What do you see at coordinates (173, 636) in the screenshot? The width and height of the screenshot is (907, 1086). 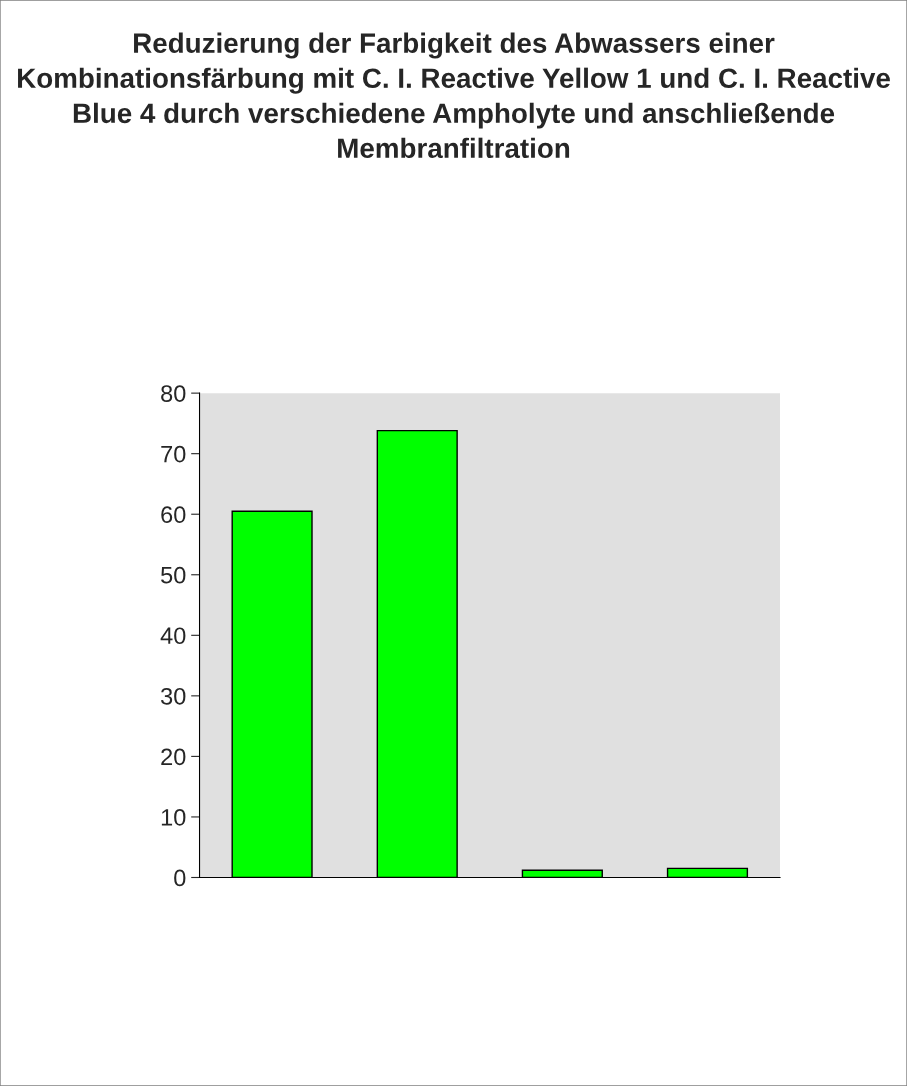 I see `y-tick-label: 40` at bounding box center [173, 636].